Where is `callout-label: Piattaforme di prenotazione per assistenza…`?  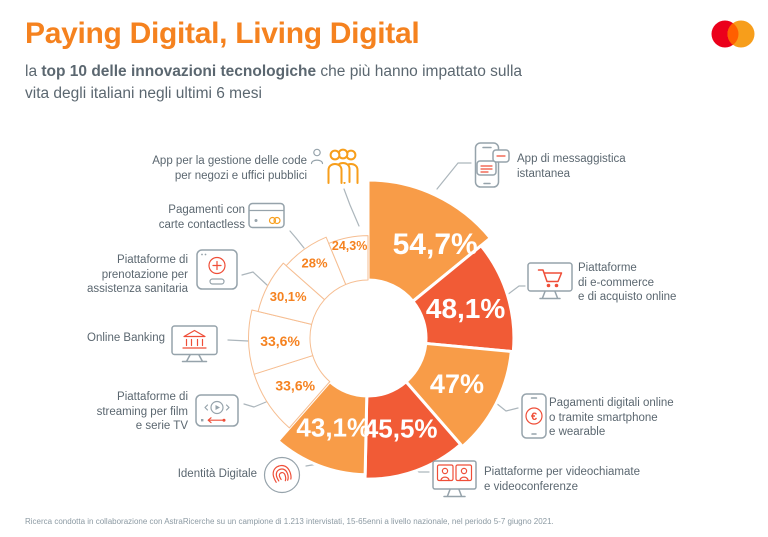
callout-label: Piattaforme di prenotazione per assistenza… is located at coordinates (121, 275).